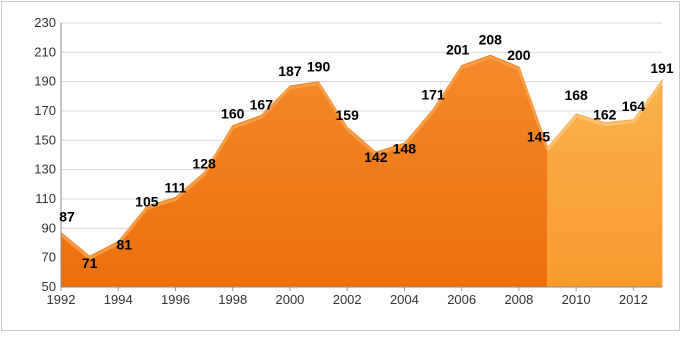 The image size is (683, 337). I want to click on data-label: 190, so click(319, 67).